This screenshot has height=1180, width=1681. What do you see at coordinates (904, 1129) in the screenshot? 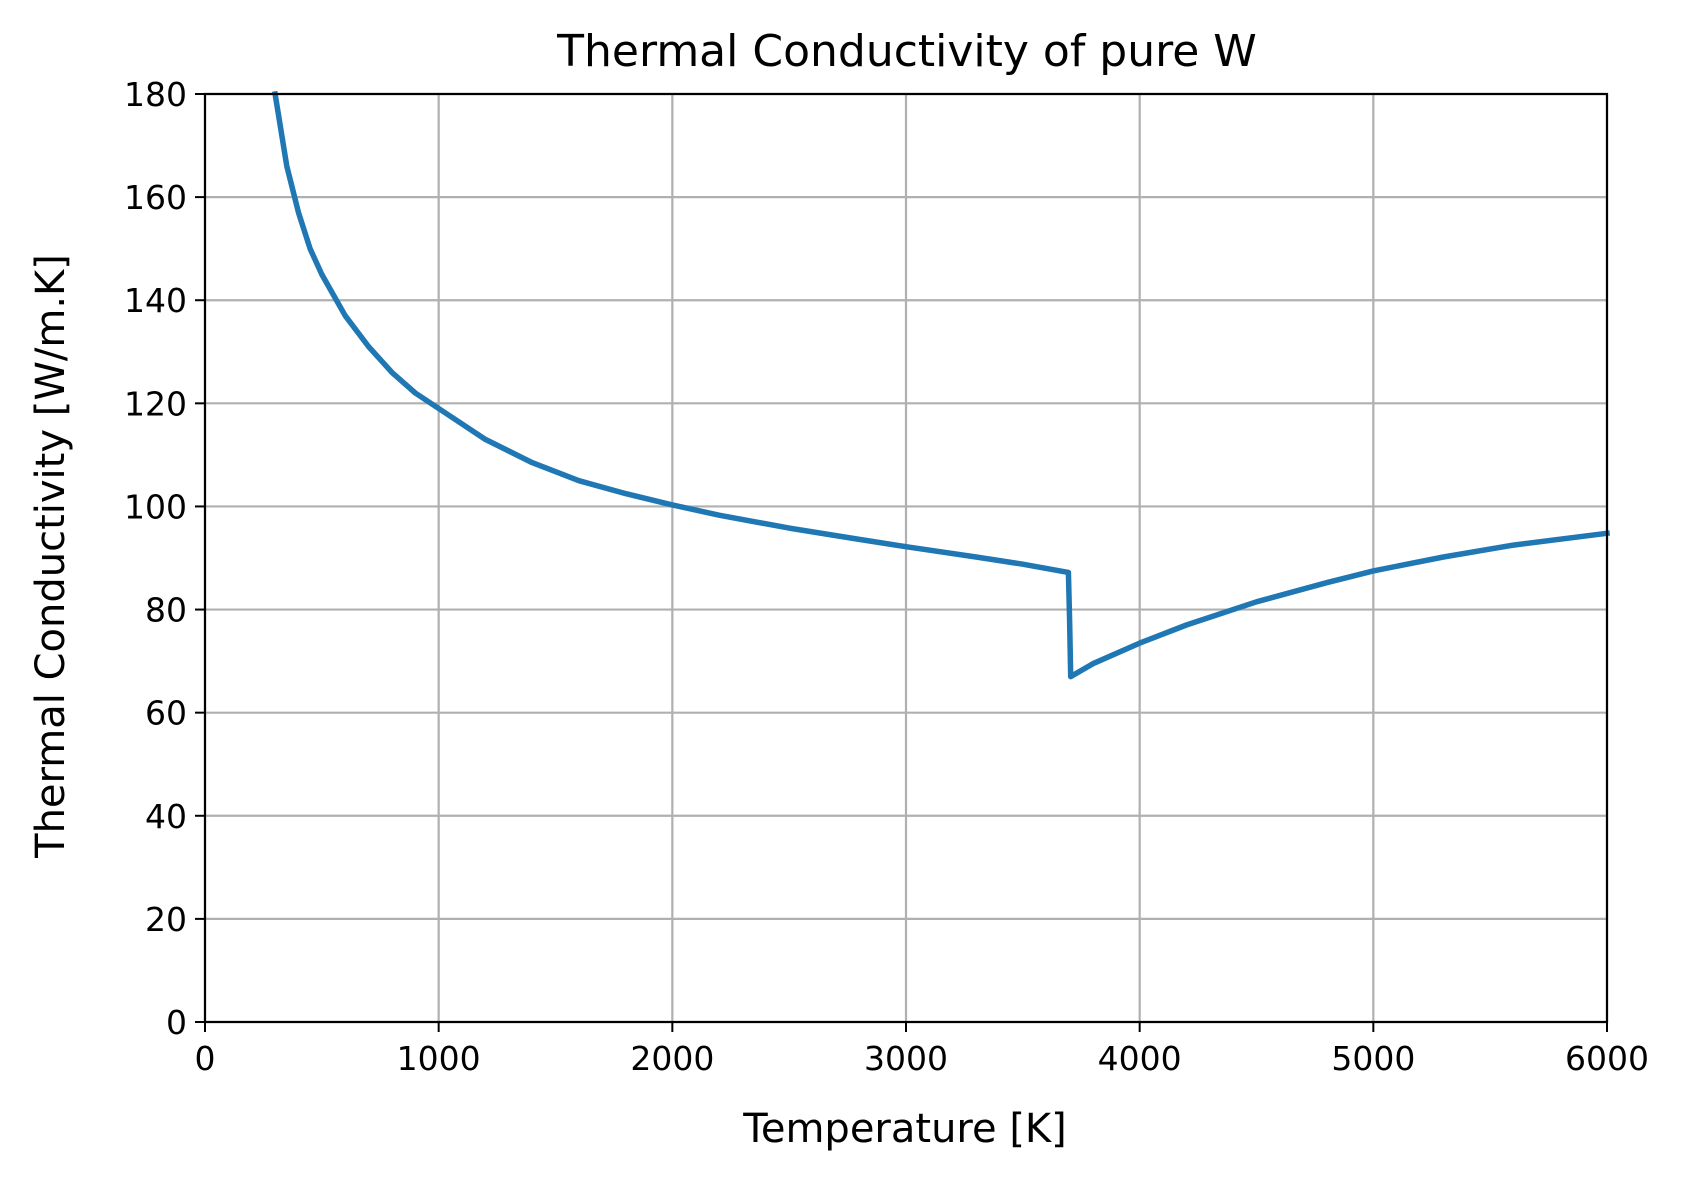
I see `x-axis-label: Temperature [K]` at bounding box center [904, 1129].